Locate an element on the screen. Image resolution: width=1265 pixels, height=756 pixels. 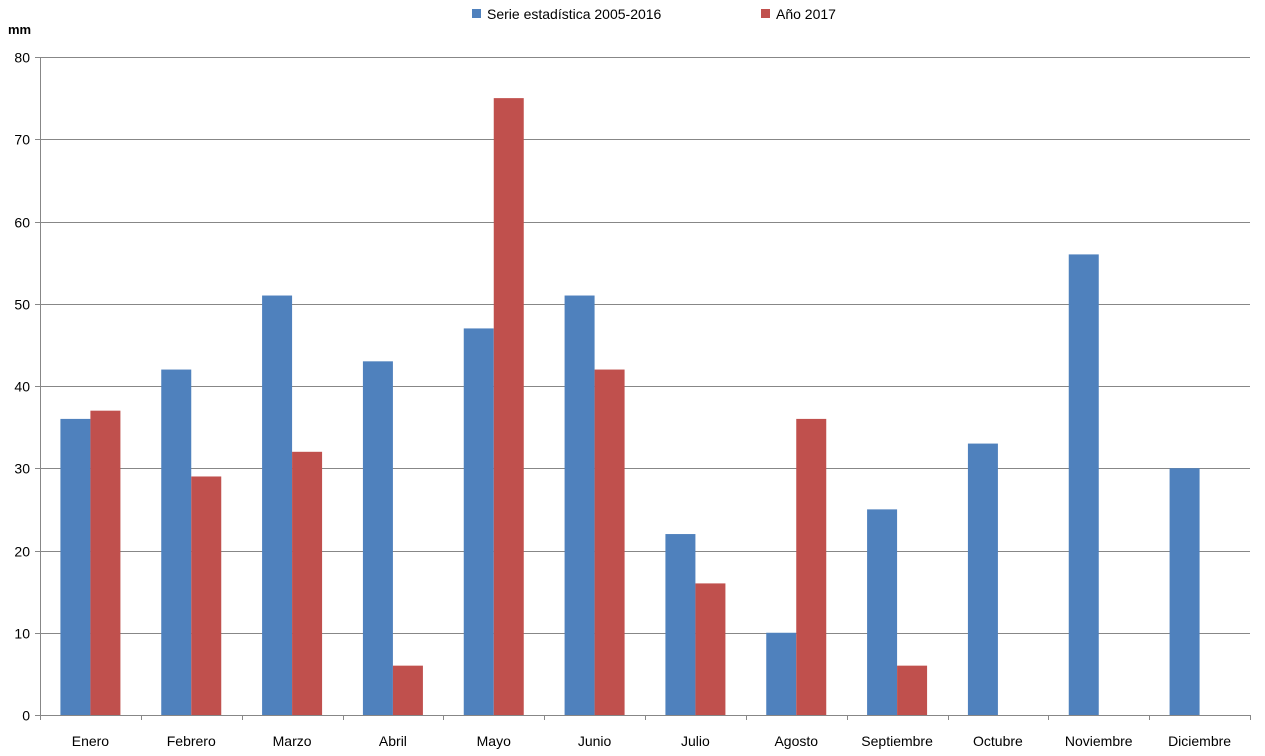
bar-2-enero is located at coordinates (105, 562).